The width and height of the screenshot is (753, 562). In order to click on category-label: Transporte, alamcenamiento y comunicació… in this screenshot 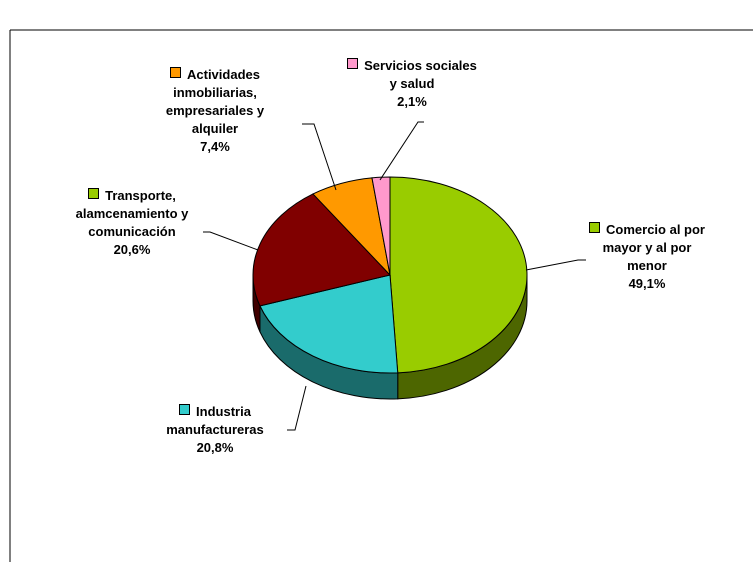, I will do `click(132, 213)`.